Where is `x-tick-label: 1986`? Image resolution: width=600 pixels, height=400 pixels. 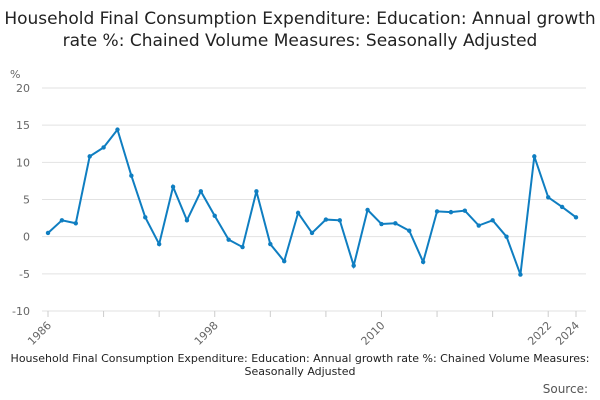
x-tick-label: 1986 is located at coordinates (39, 333).